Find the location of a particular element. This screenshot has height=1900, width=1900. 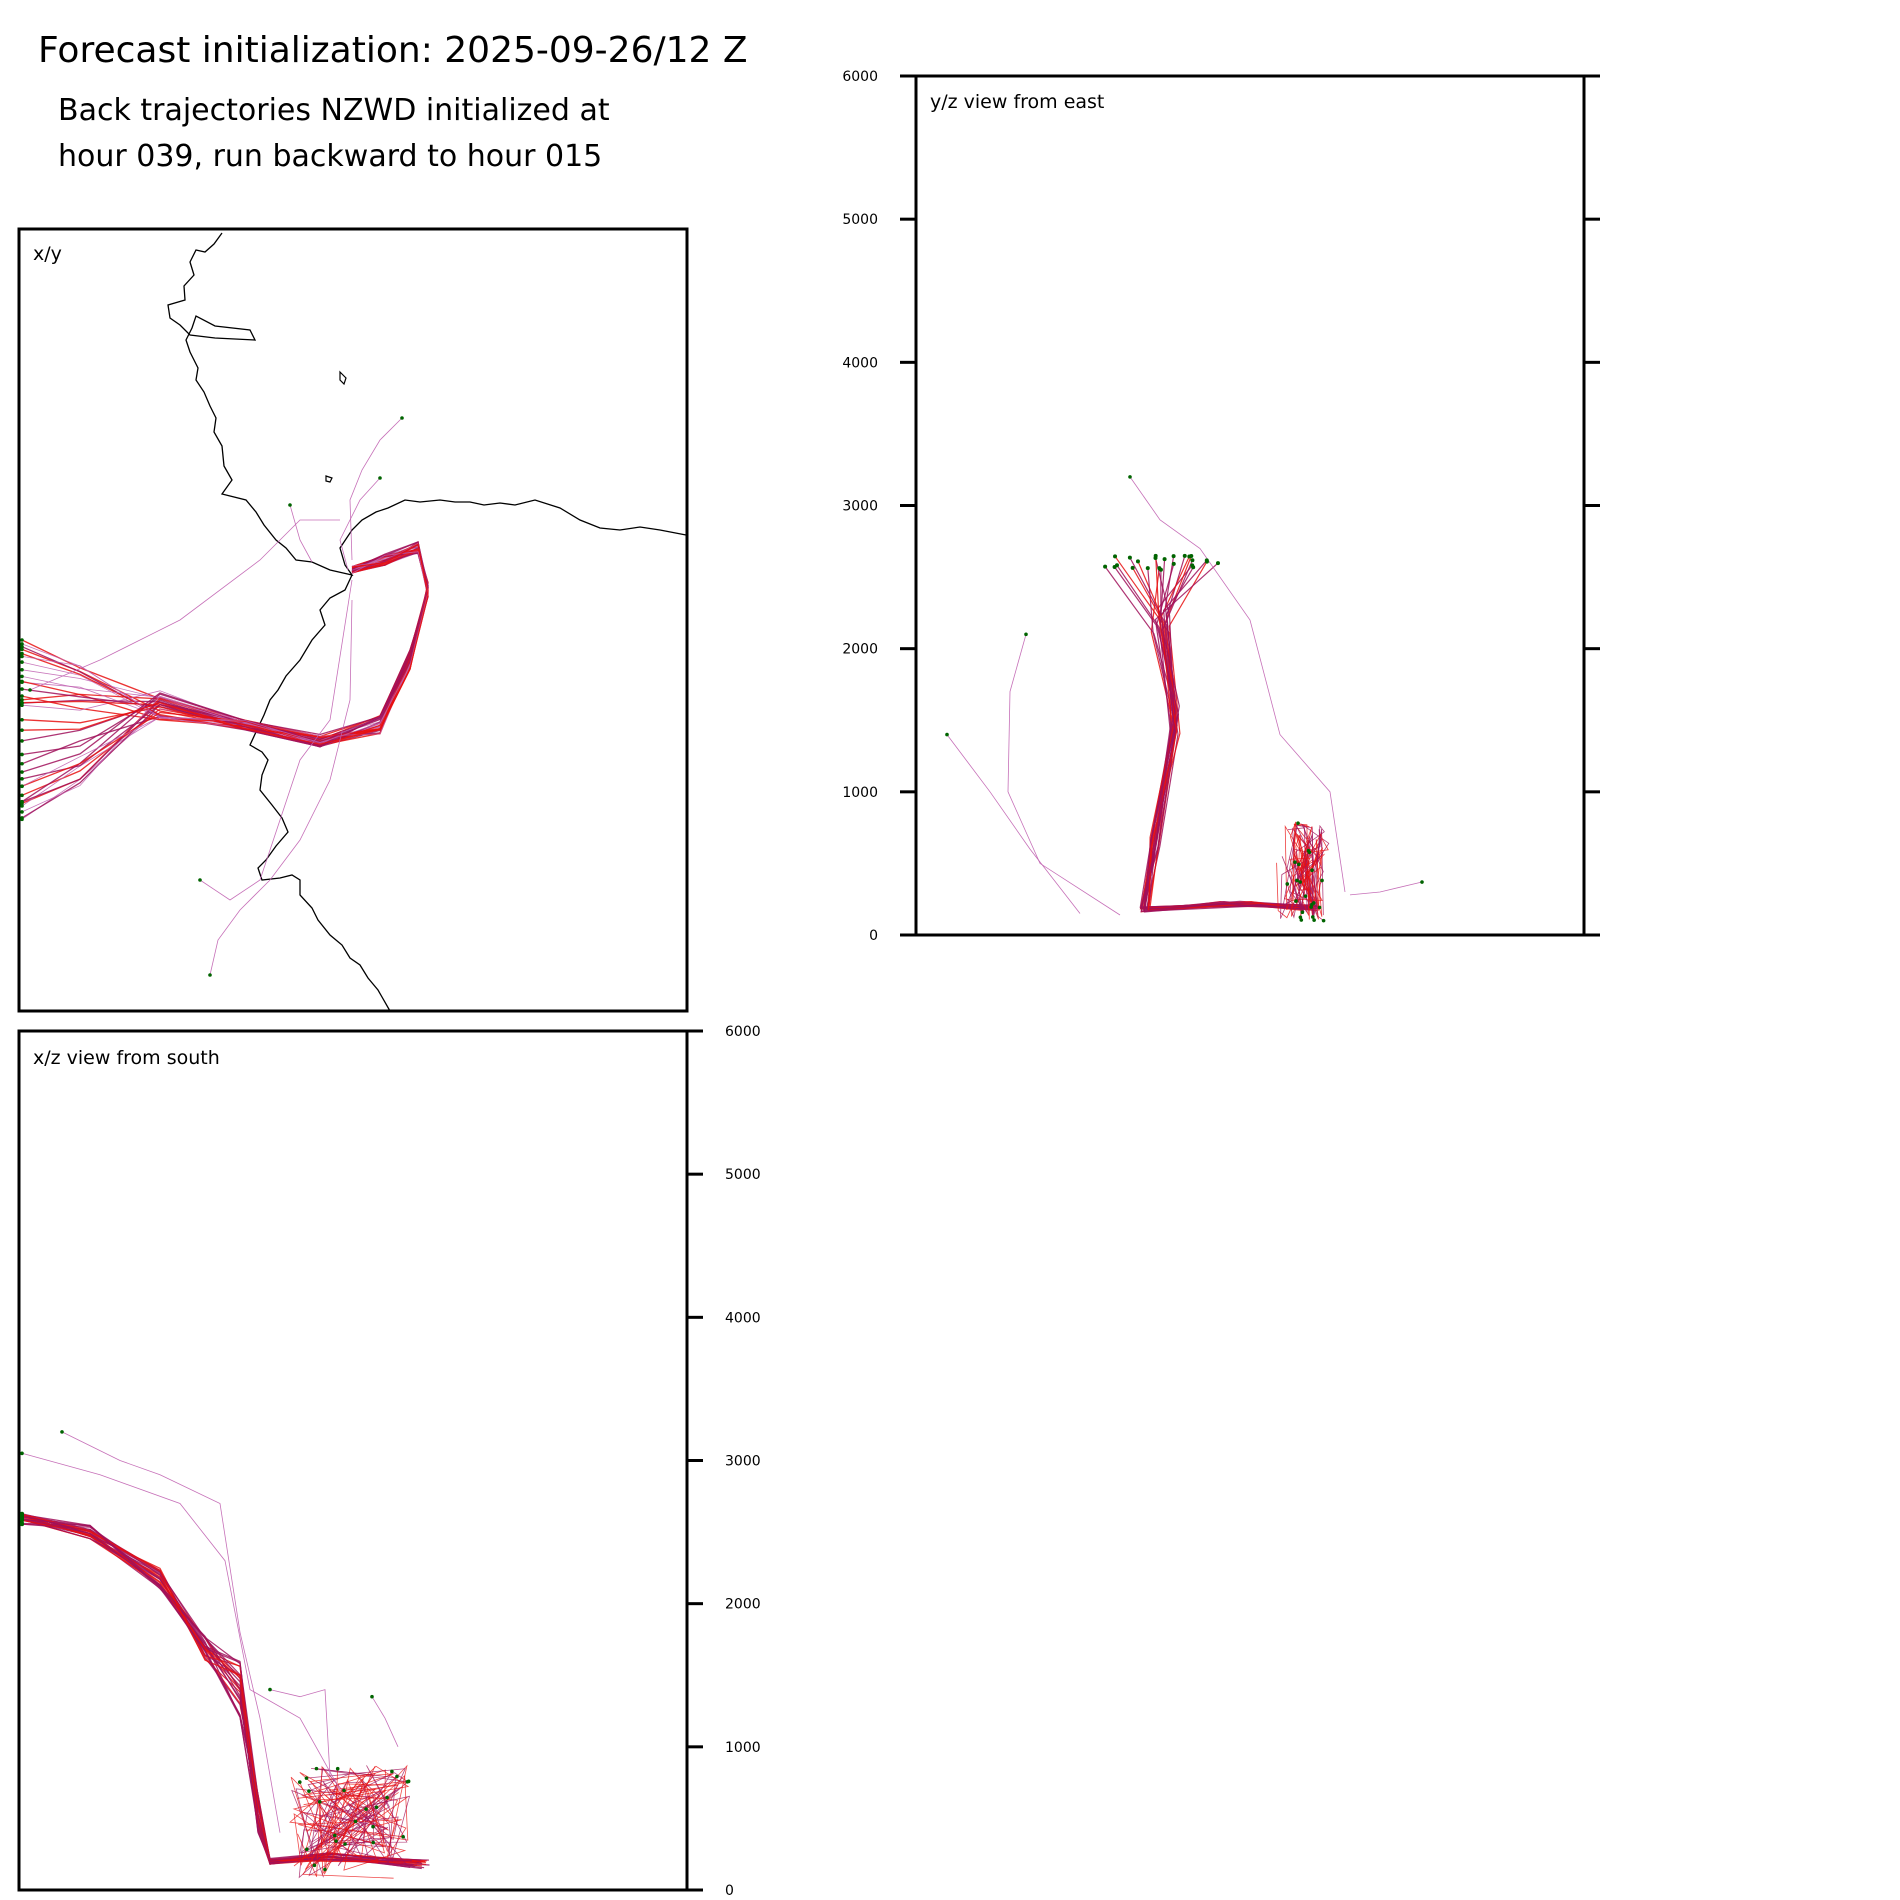

tick-label: 1000 is located at coordinates (860, 793).